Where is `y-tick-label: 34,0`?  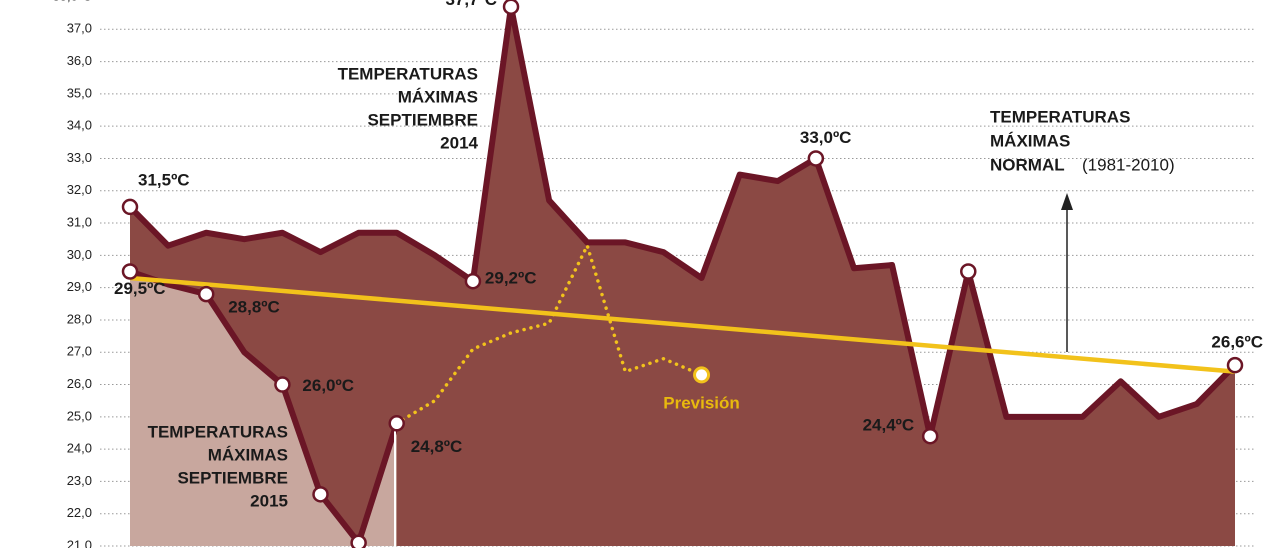 y-tick-label: 34,0 is located at coordinates (79, 125).